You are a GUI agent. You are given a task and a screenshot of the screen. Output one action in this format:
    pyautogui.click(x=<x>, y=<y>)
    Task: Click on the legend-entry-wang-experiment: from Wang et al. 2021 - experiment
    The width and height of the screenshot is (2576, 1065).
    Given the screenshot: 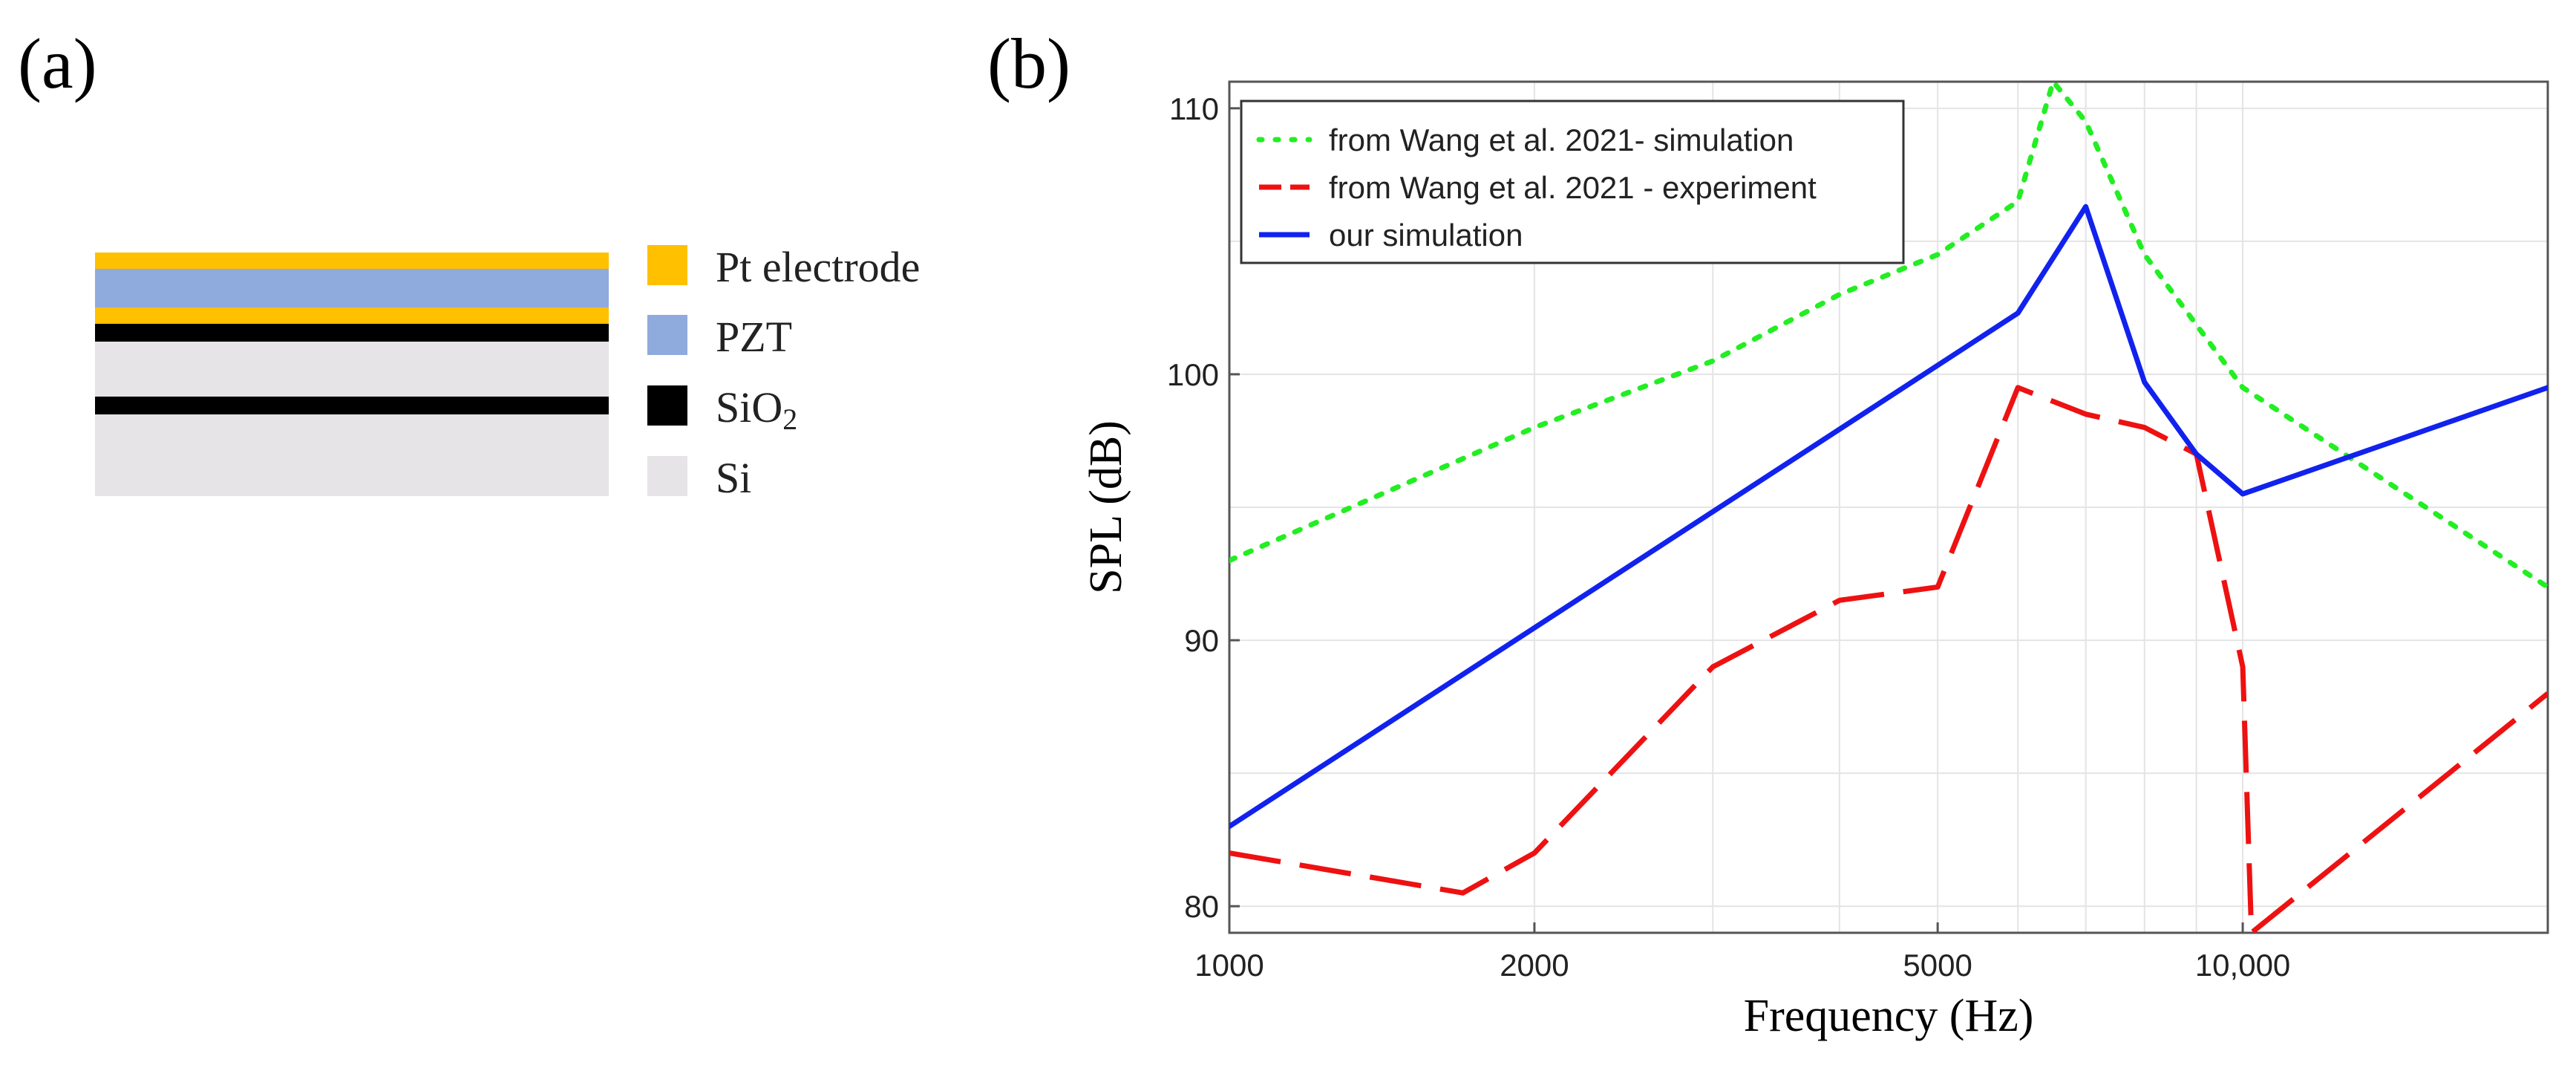 What is the action you would take?
    pyautogui.click(x=1573, y=187)
    